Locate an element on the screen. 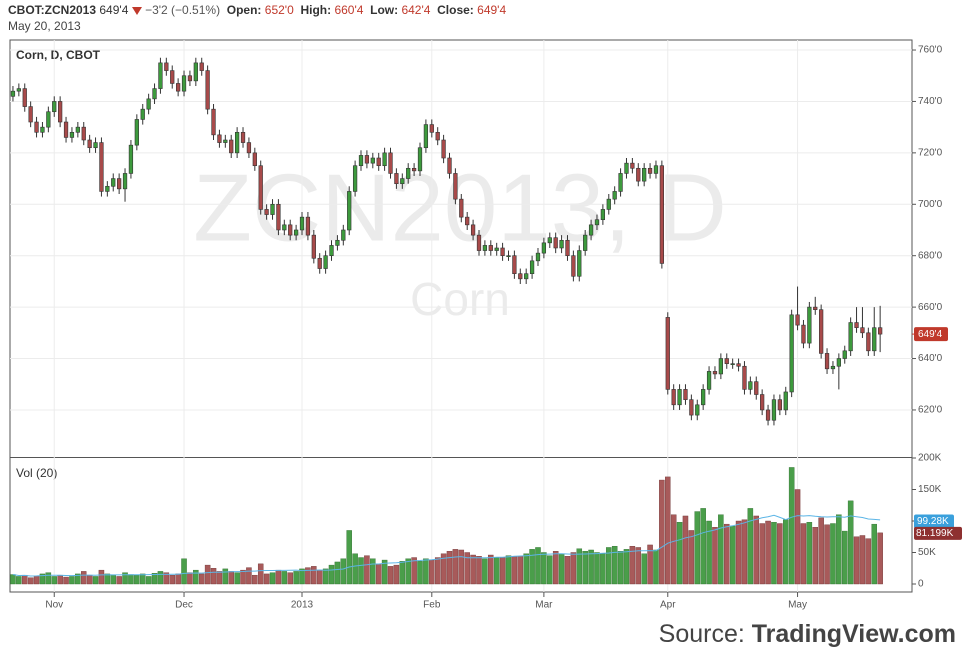 The width and height of the screenshot is (970, 664). low-label: Low: is located at coordinates (384, 10).